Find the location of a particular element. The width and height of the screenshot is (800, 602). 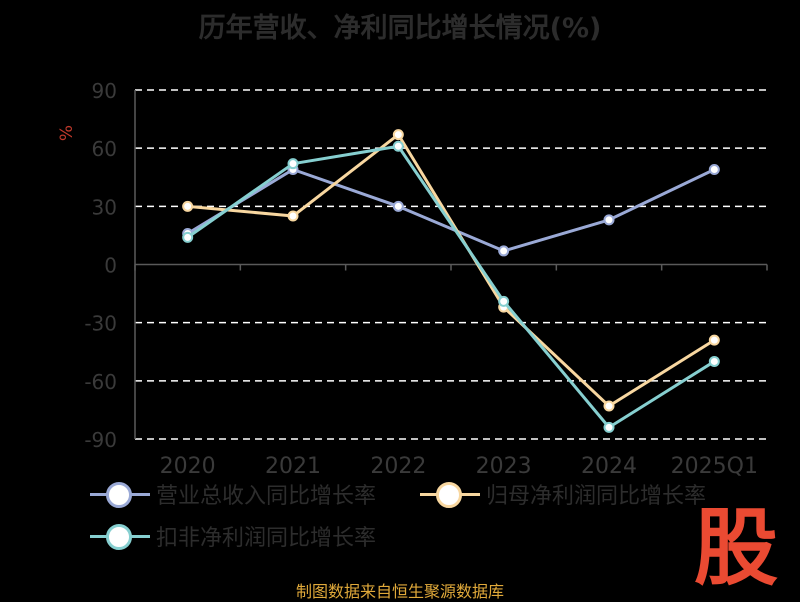

legend-item-net-profit: 归母净利润同比增长率 is located at coordinates (562, 494).